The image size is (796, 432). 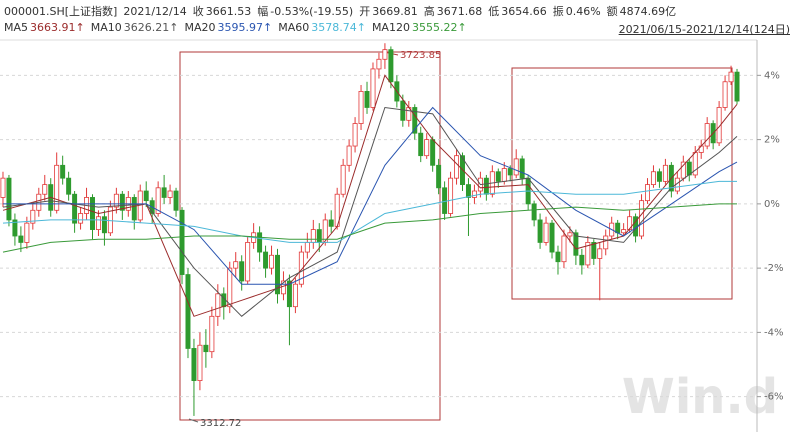 What do you see at coordinates (494, 11) in the screenshot?
I see `field-label: 低` at bounding box center [494, 11].